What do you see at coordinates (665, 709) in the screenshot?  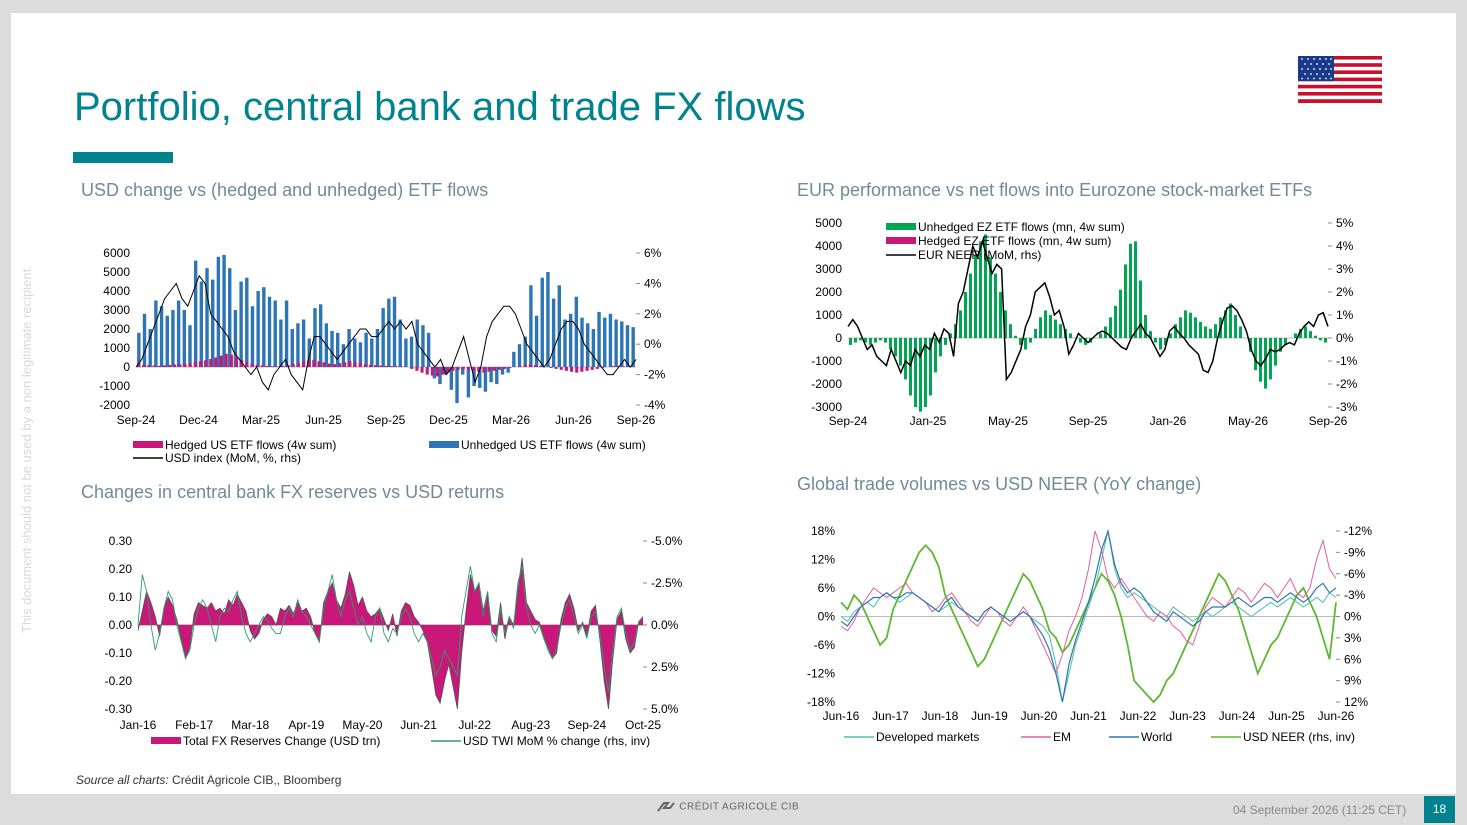 I see `y2-tick-label: 5.0%` at bounding box center [665, 709].